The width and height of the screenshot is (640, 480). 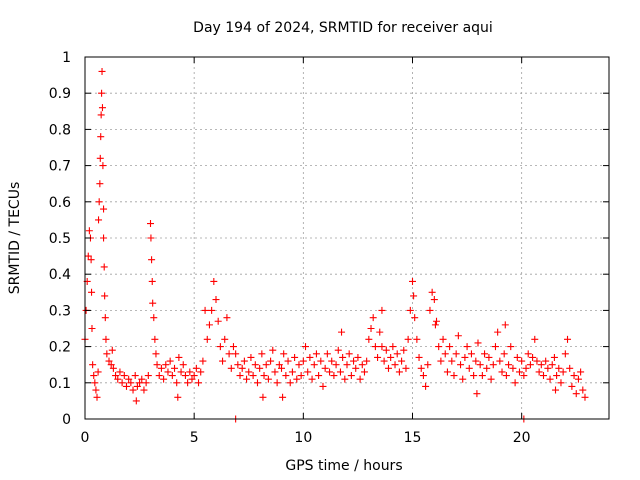 What do you see at coordinates (60, 167) in the screenshot?
I see `y-tick-label: 0.7` at bounding box center [60, 167].